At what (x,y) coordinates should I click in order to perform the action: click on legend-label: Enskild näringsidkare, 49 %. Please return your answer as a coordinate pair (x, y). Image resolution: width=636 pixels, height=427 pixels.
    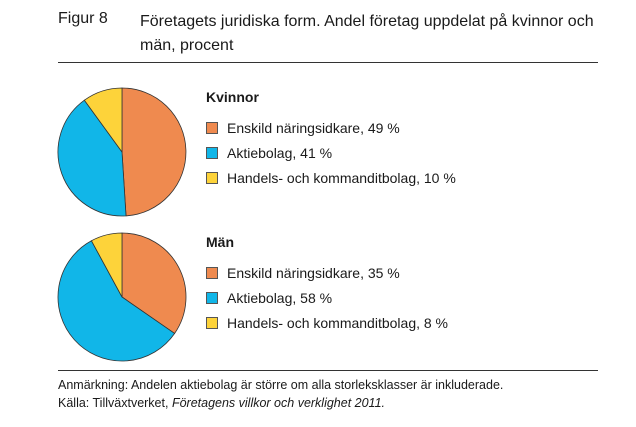
    Looking at the image, I should click on (313, 127).